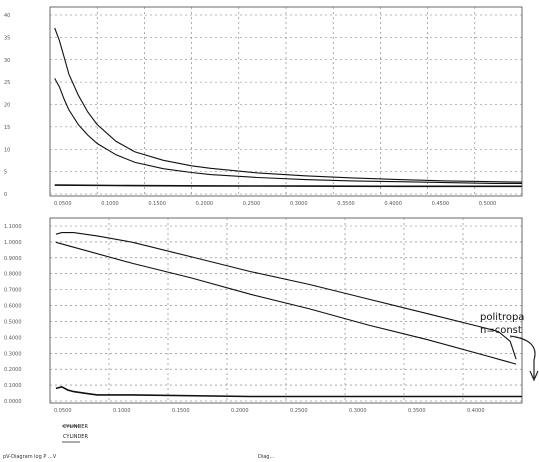 This screenshot has width=539, height=462. What do you see at coordinates (7, 61) in the screenshot?
I see `y-tick-label: 30` at bounding box center [7, 61].